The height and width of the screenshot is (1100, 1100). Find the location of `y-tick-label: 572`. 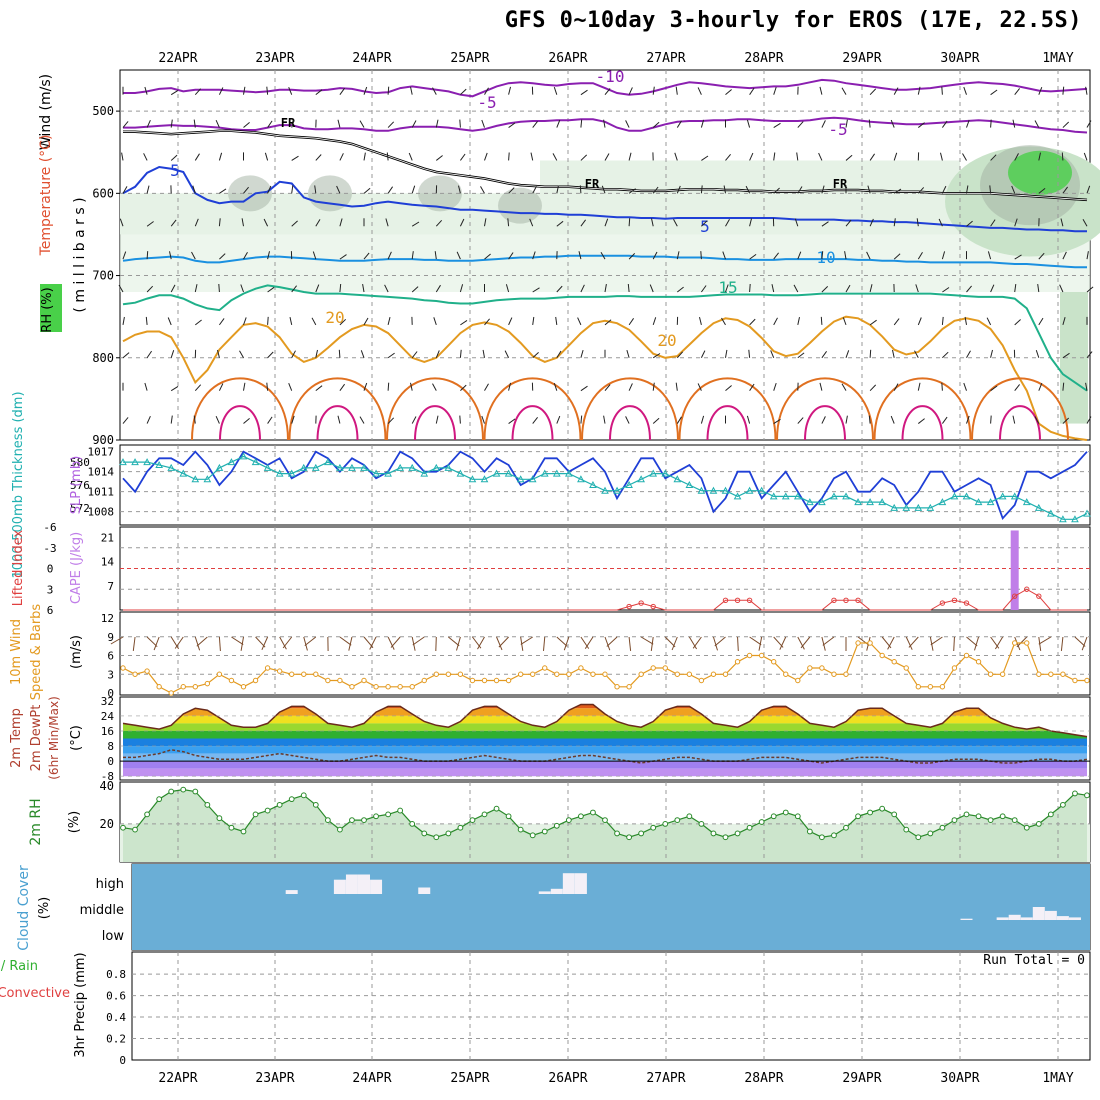

y-tick-label: 572 is located at coordinates (80, 508).